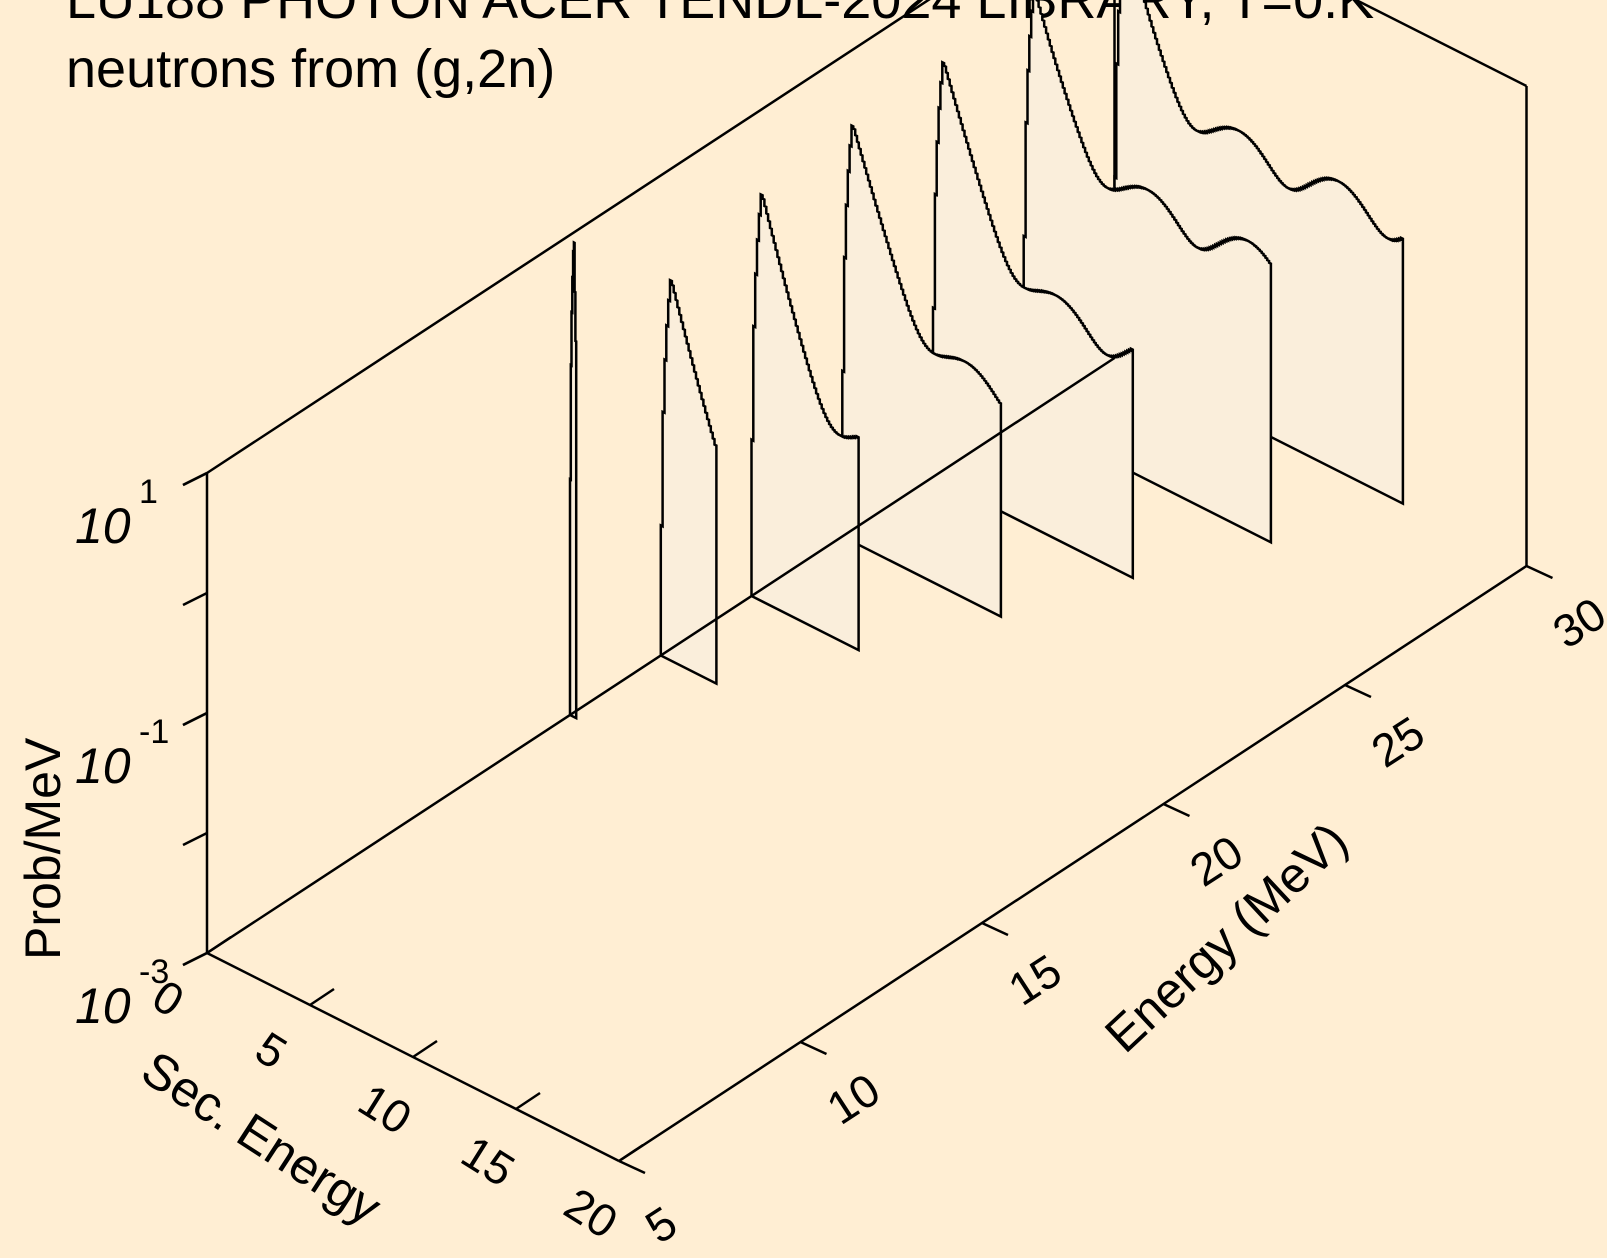 The height and width of the screenshot is (1258, 1607). I want to click on z-tick-exponent: 1, so click(148, 492).